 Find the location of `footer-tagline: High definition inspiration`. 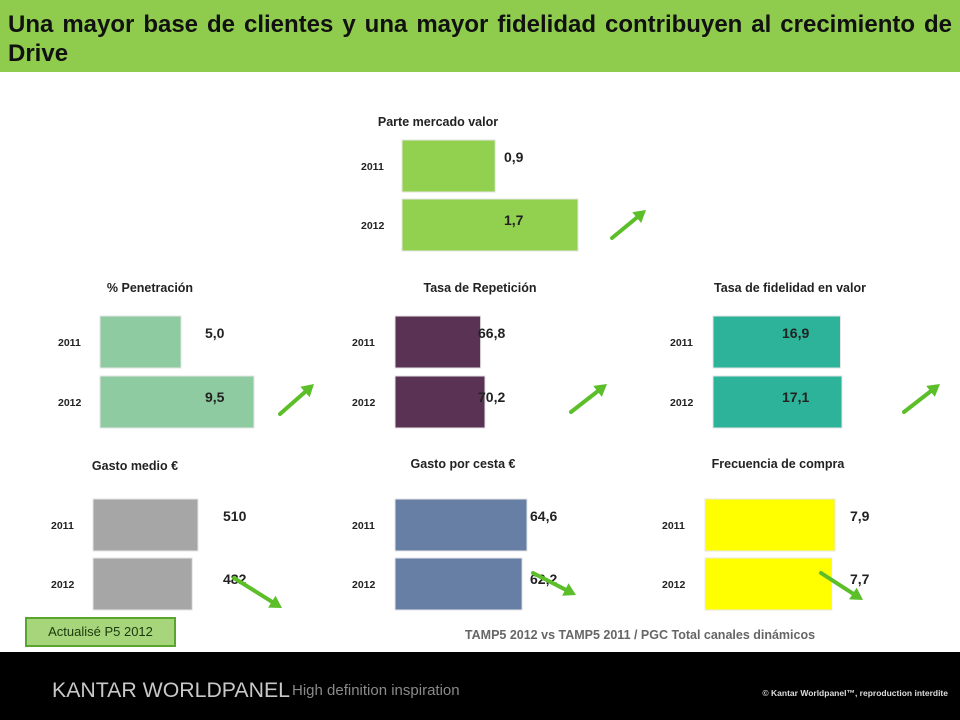

footer-tagline: High definition inspiration is located at coordinates (376, 690).